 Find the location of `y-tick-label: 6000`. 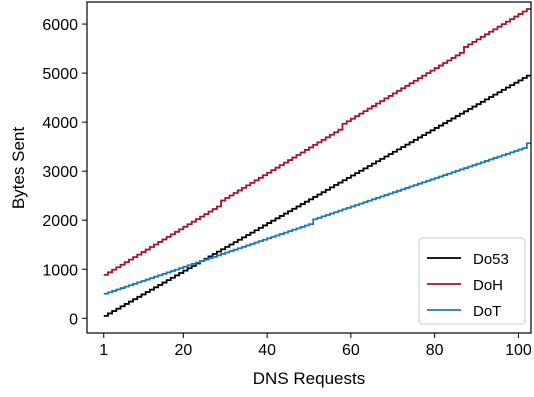

y-tick-label: 6000 is located at coordinates (60, 25).